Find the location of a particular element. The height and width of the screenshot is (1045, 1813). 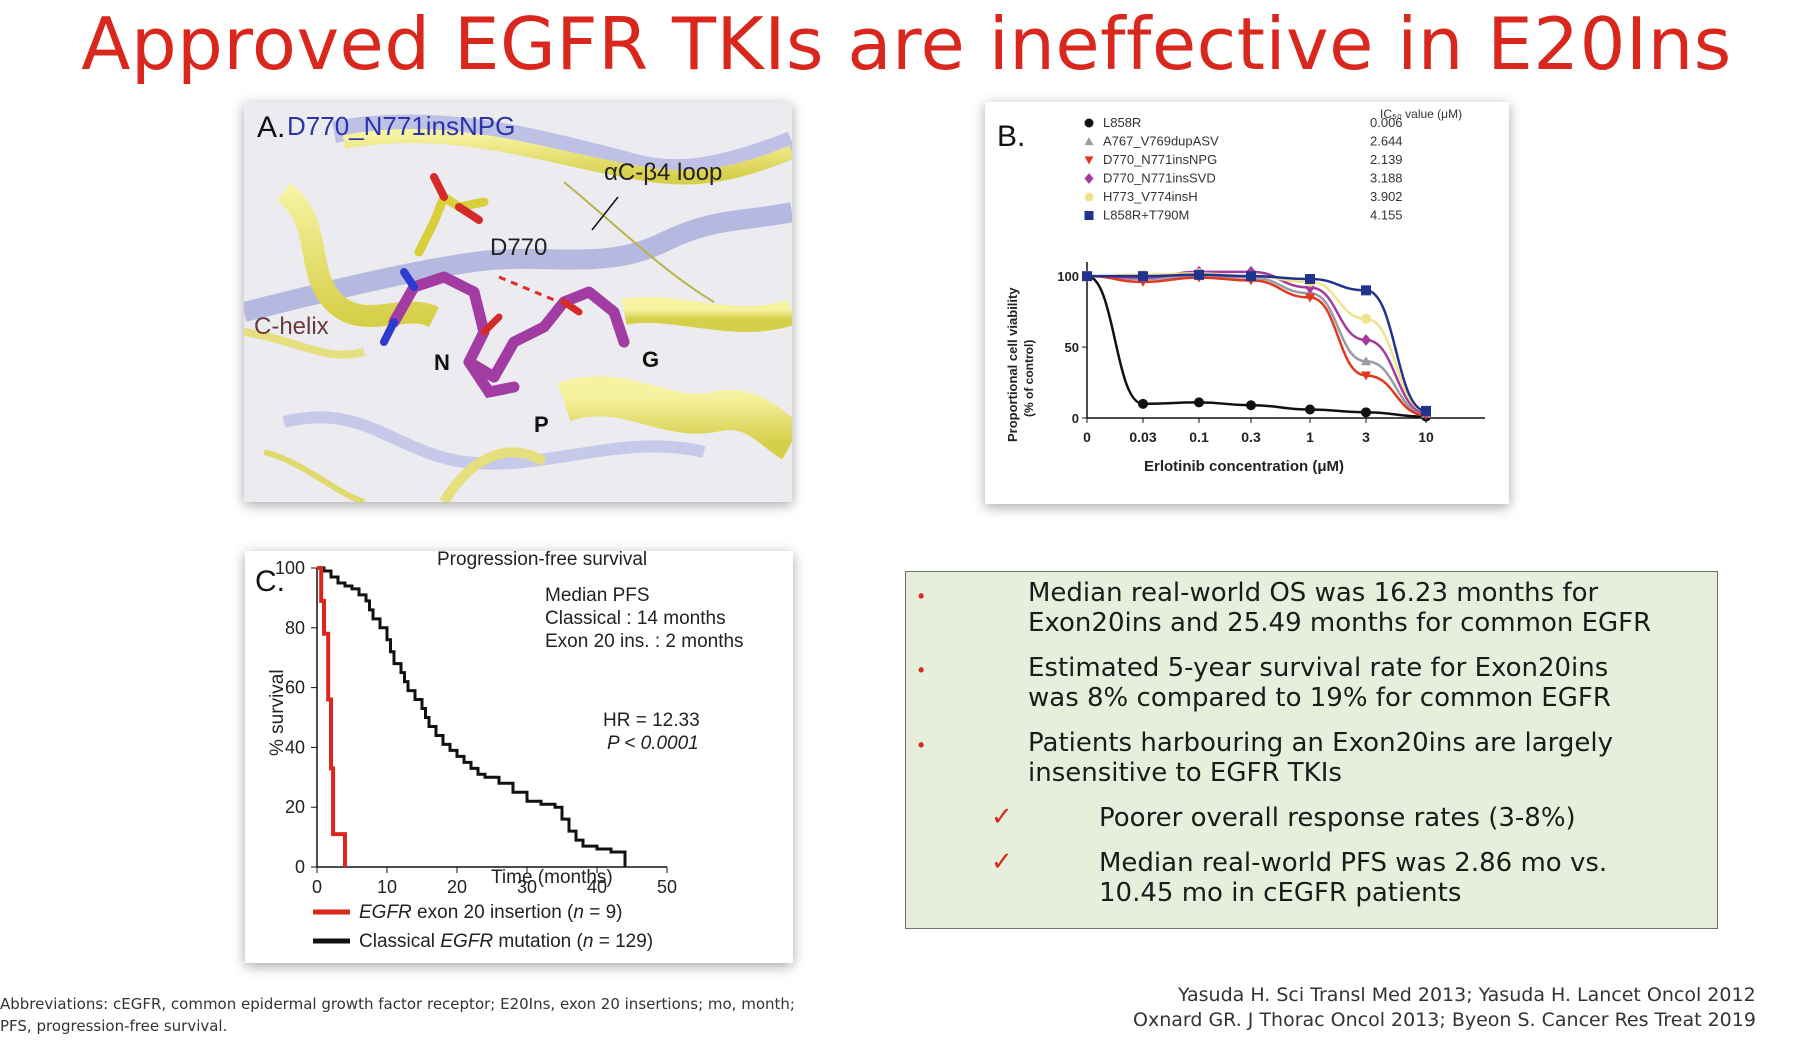

finding-tki-line2: insensitive to EGFR TKIs is located at coordinates (1185, 773).